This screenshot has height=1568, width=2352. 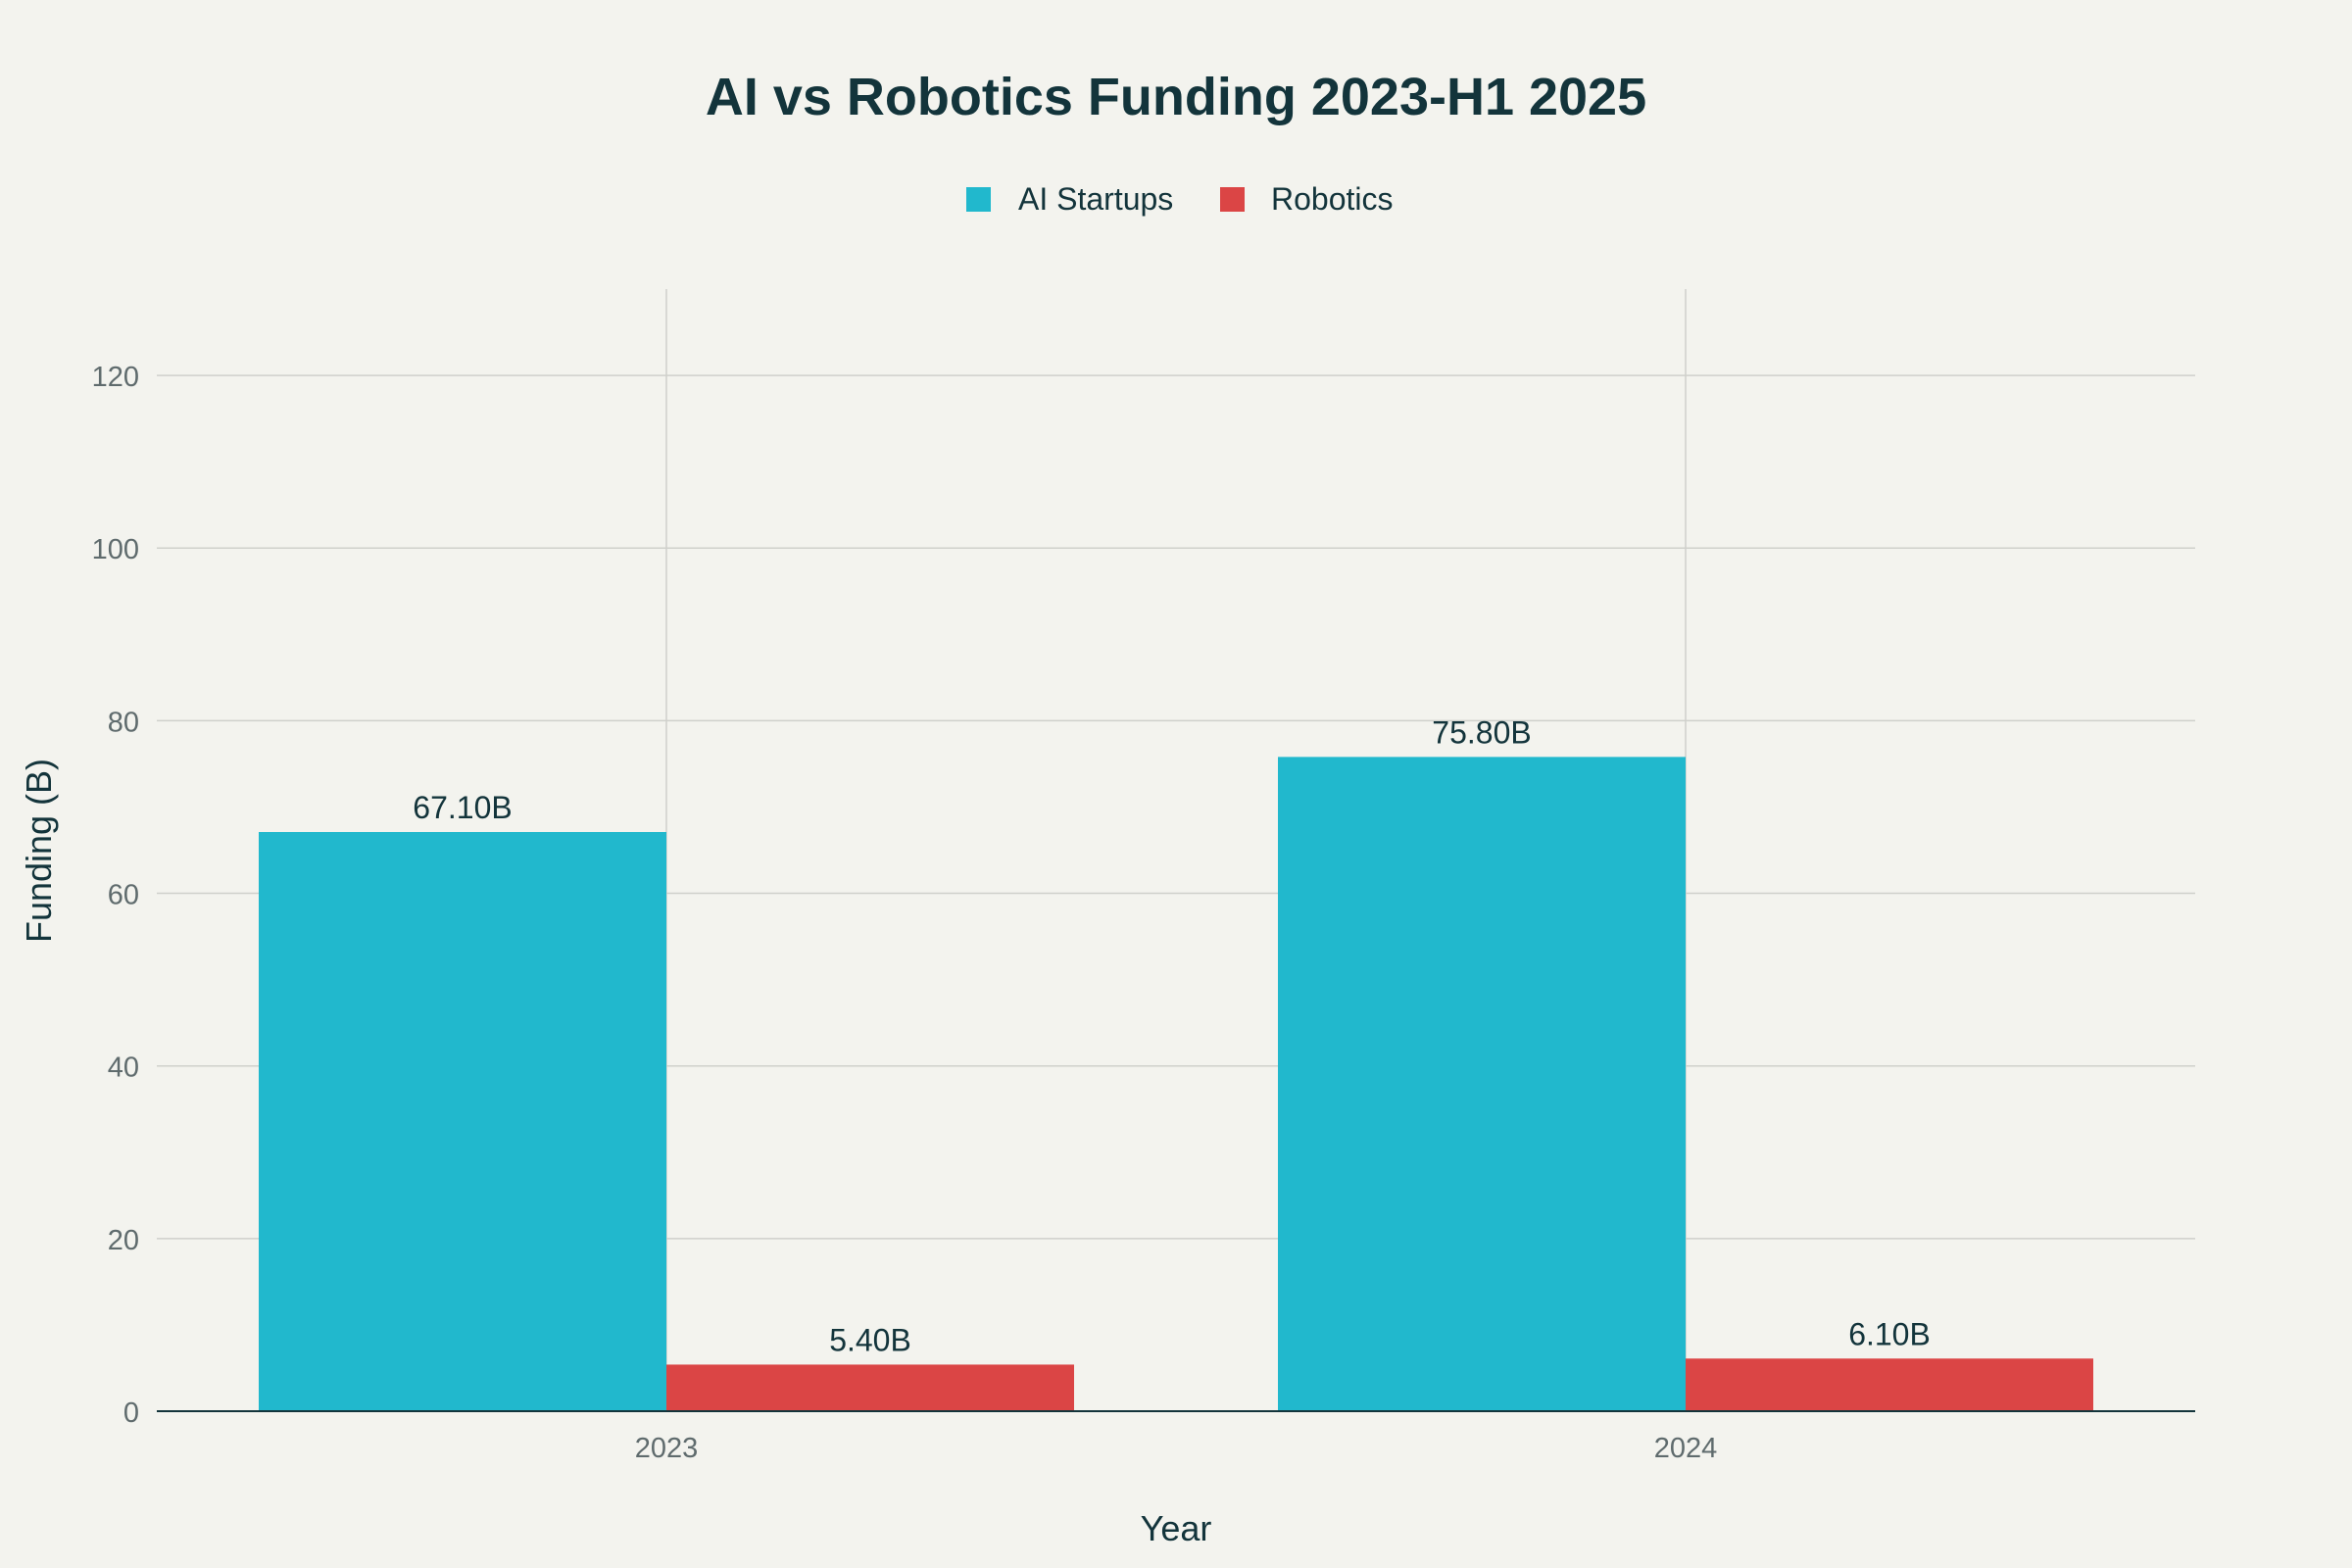 I want to click on y-axis-ticks: 0 20 40 60 80 100 120, so click(x=115, y=895).